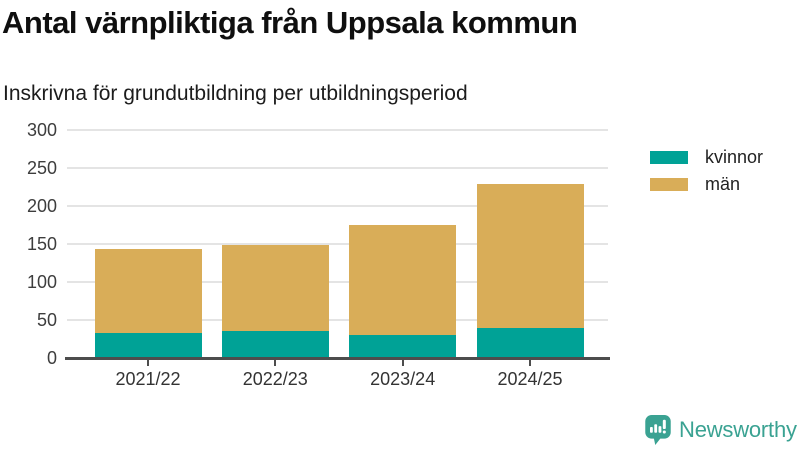 The width and height of the screenshot is (800, 450). I want to click on legend-item-män: män, so click(706, 183).